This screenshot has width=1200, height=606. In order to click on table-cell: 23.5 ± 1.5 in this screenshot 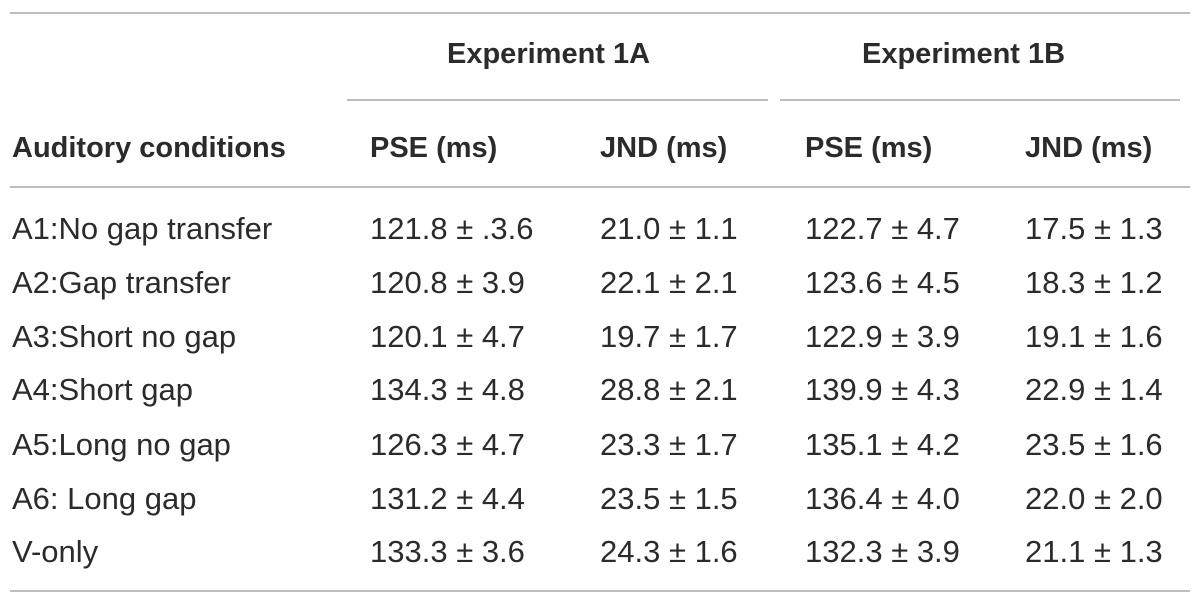, I will do `click(669, 498)`.